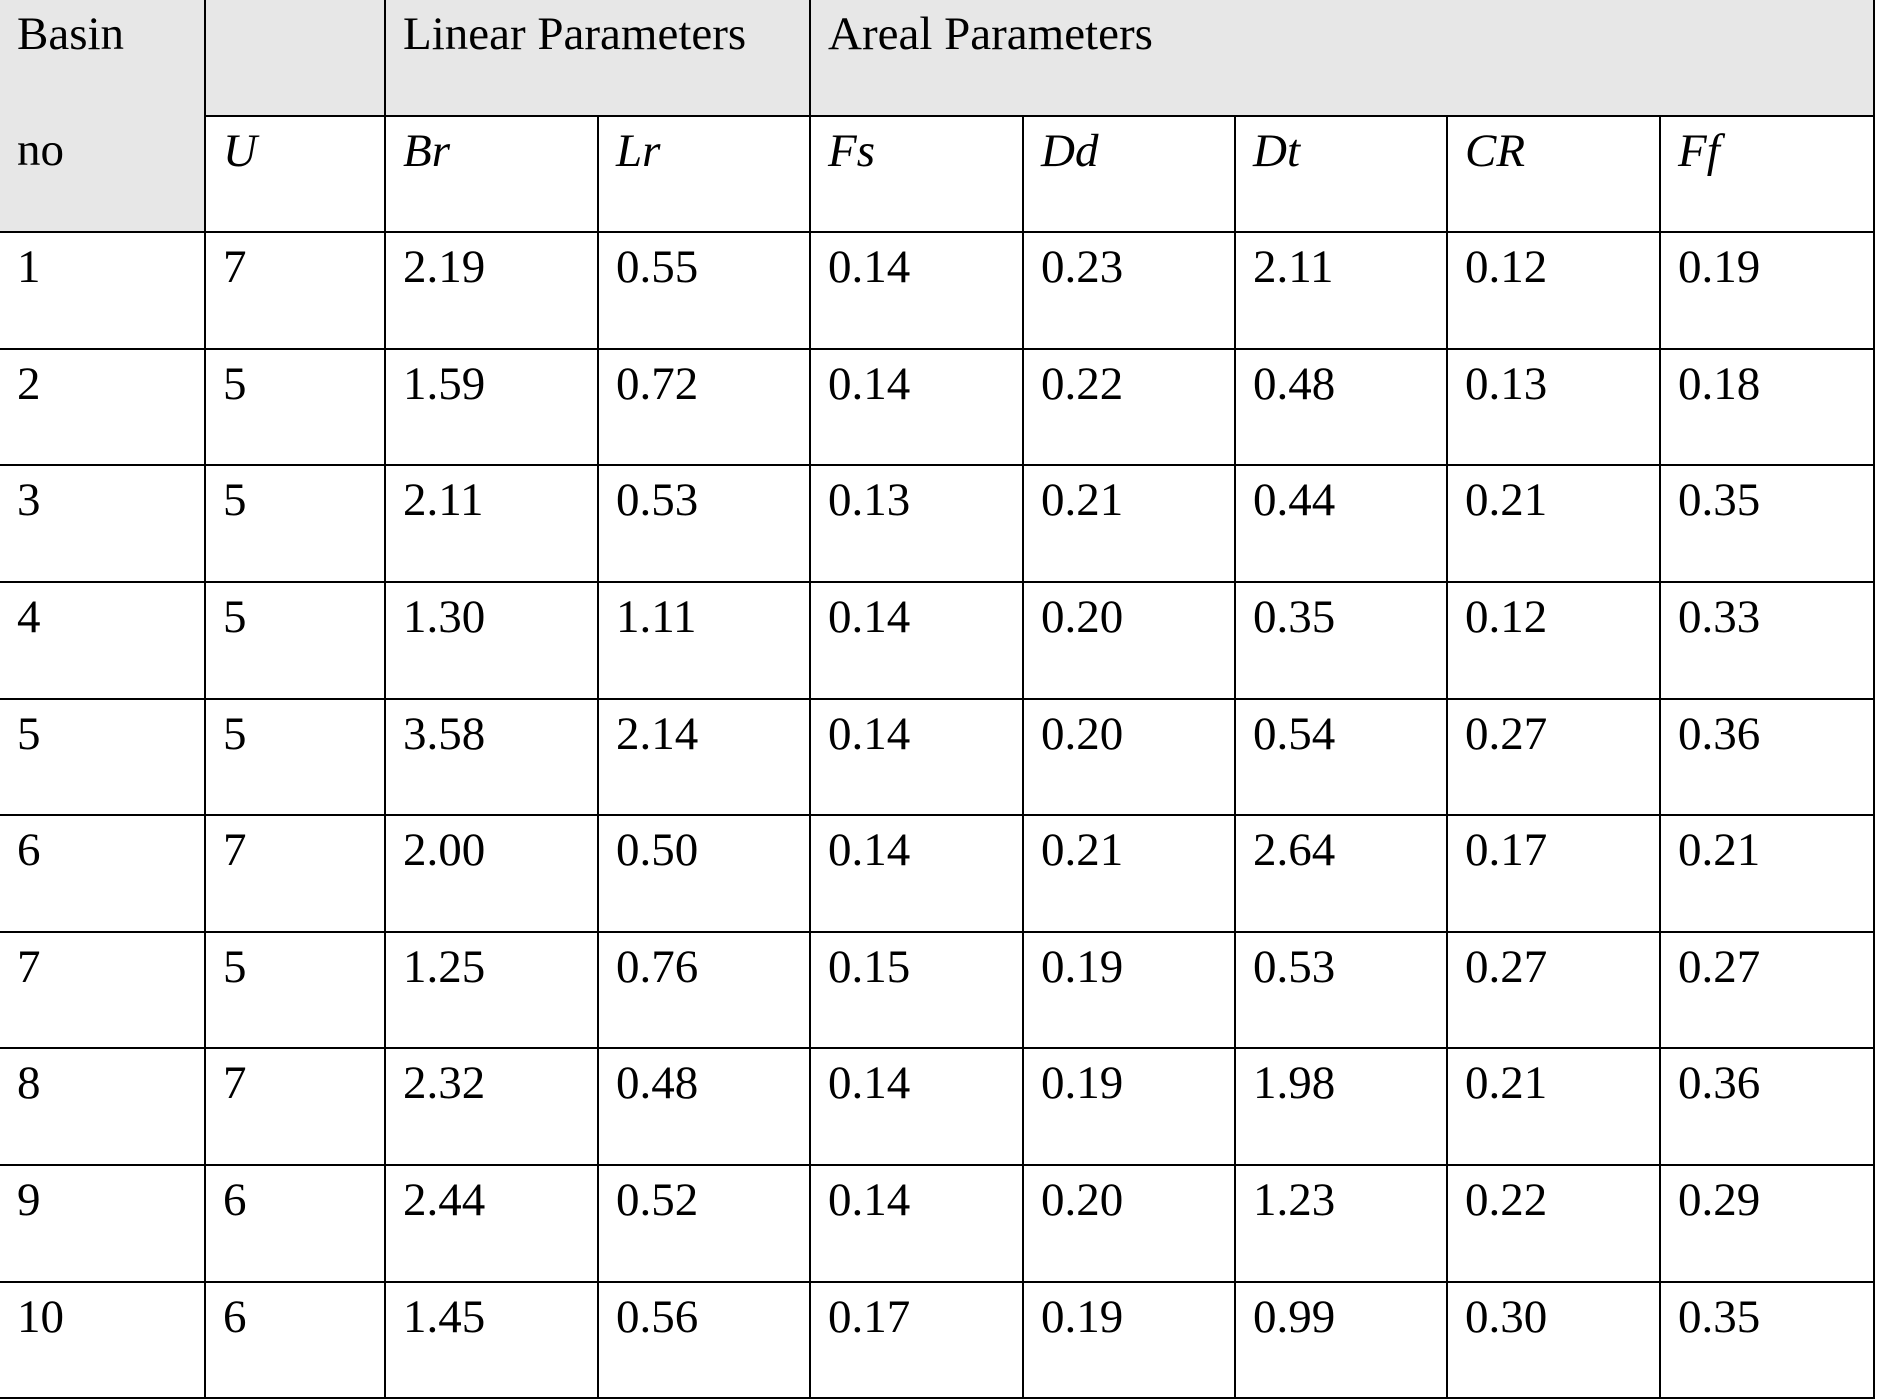 The width and height of the screenshot is (1881, 1400). What do you see at coordinates (869, 500) in the screenshot?
I see `table-value: 0.13` at bounding box center [869, 500].